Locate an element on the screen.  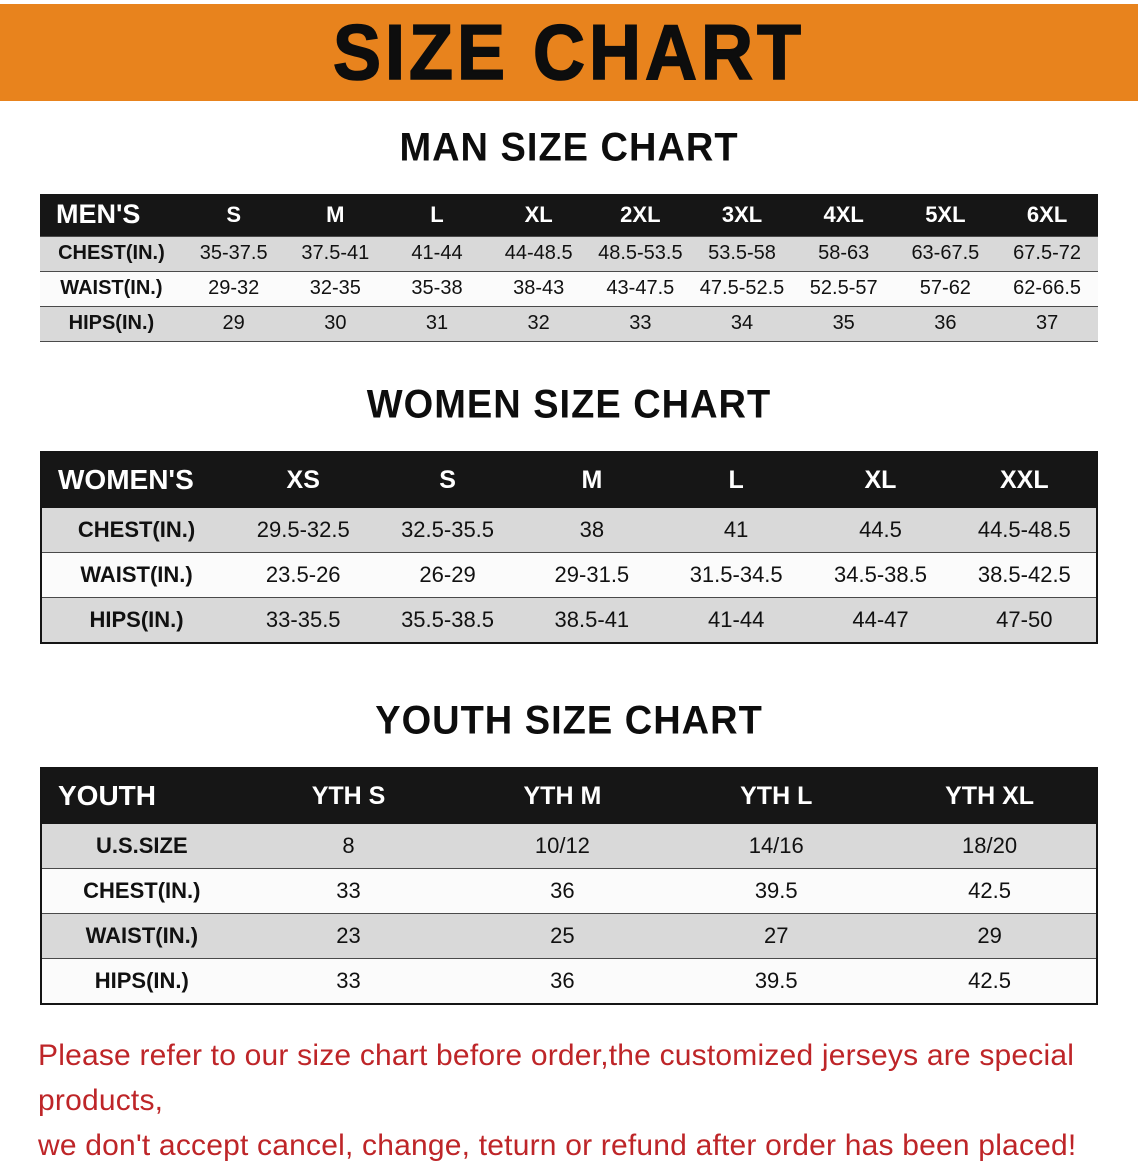
size-value-cell: 10/12 is located at coordinates (562, 845).